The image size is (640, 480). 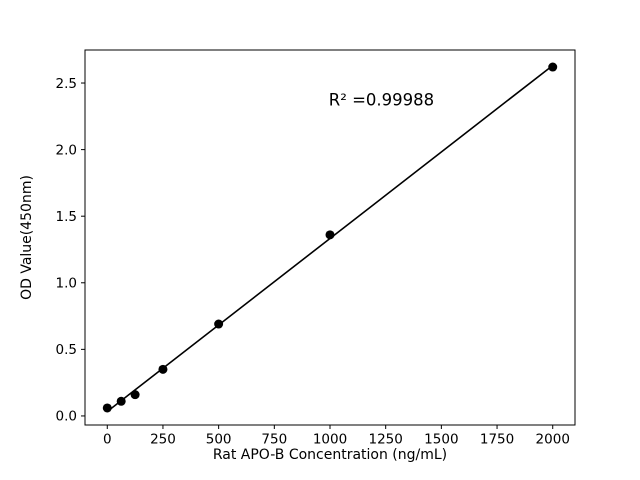 I want to click on x-tick-label: 1500, so click(x=441, y=440).